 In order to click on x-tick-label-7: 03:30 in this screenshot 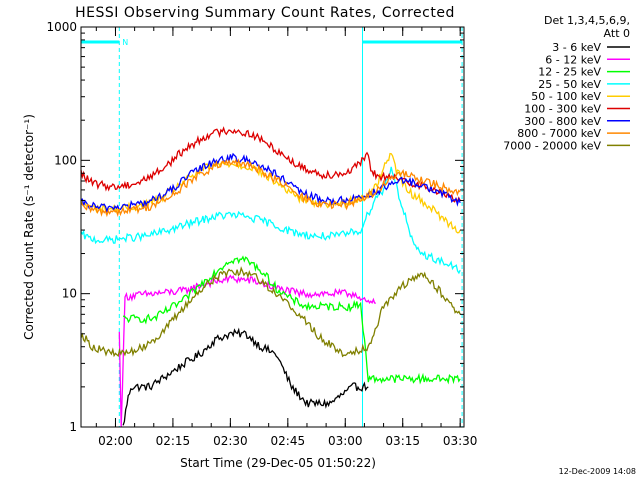, I will do `click(460, 441)`.